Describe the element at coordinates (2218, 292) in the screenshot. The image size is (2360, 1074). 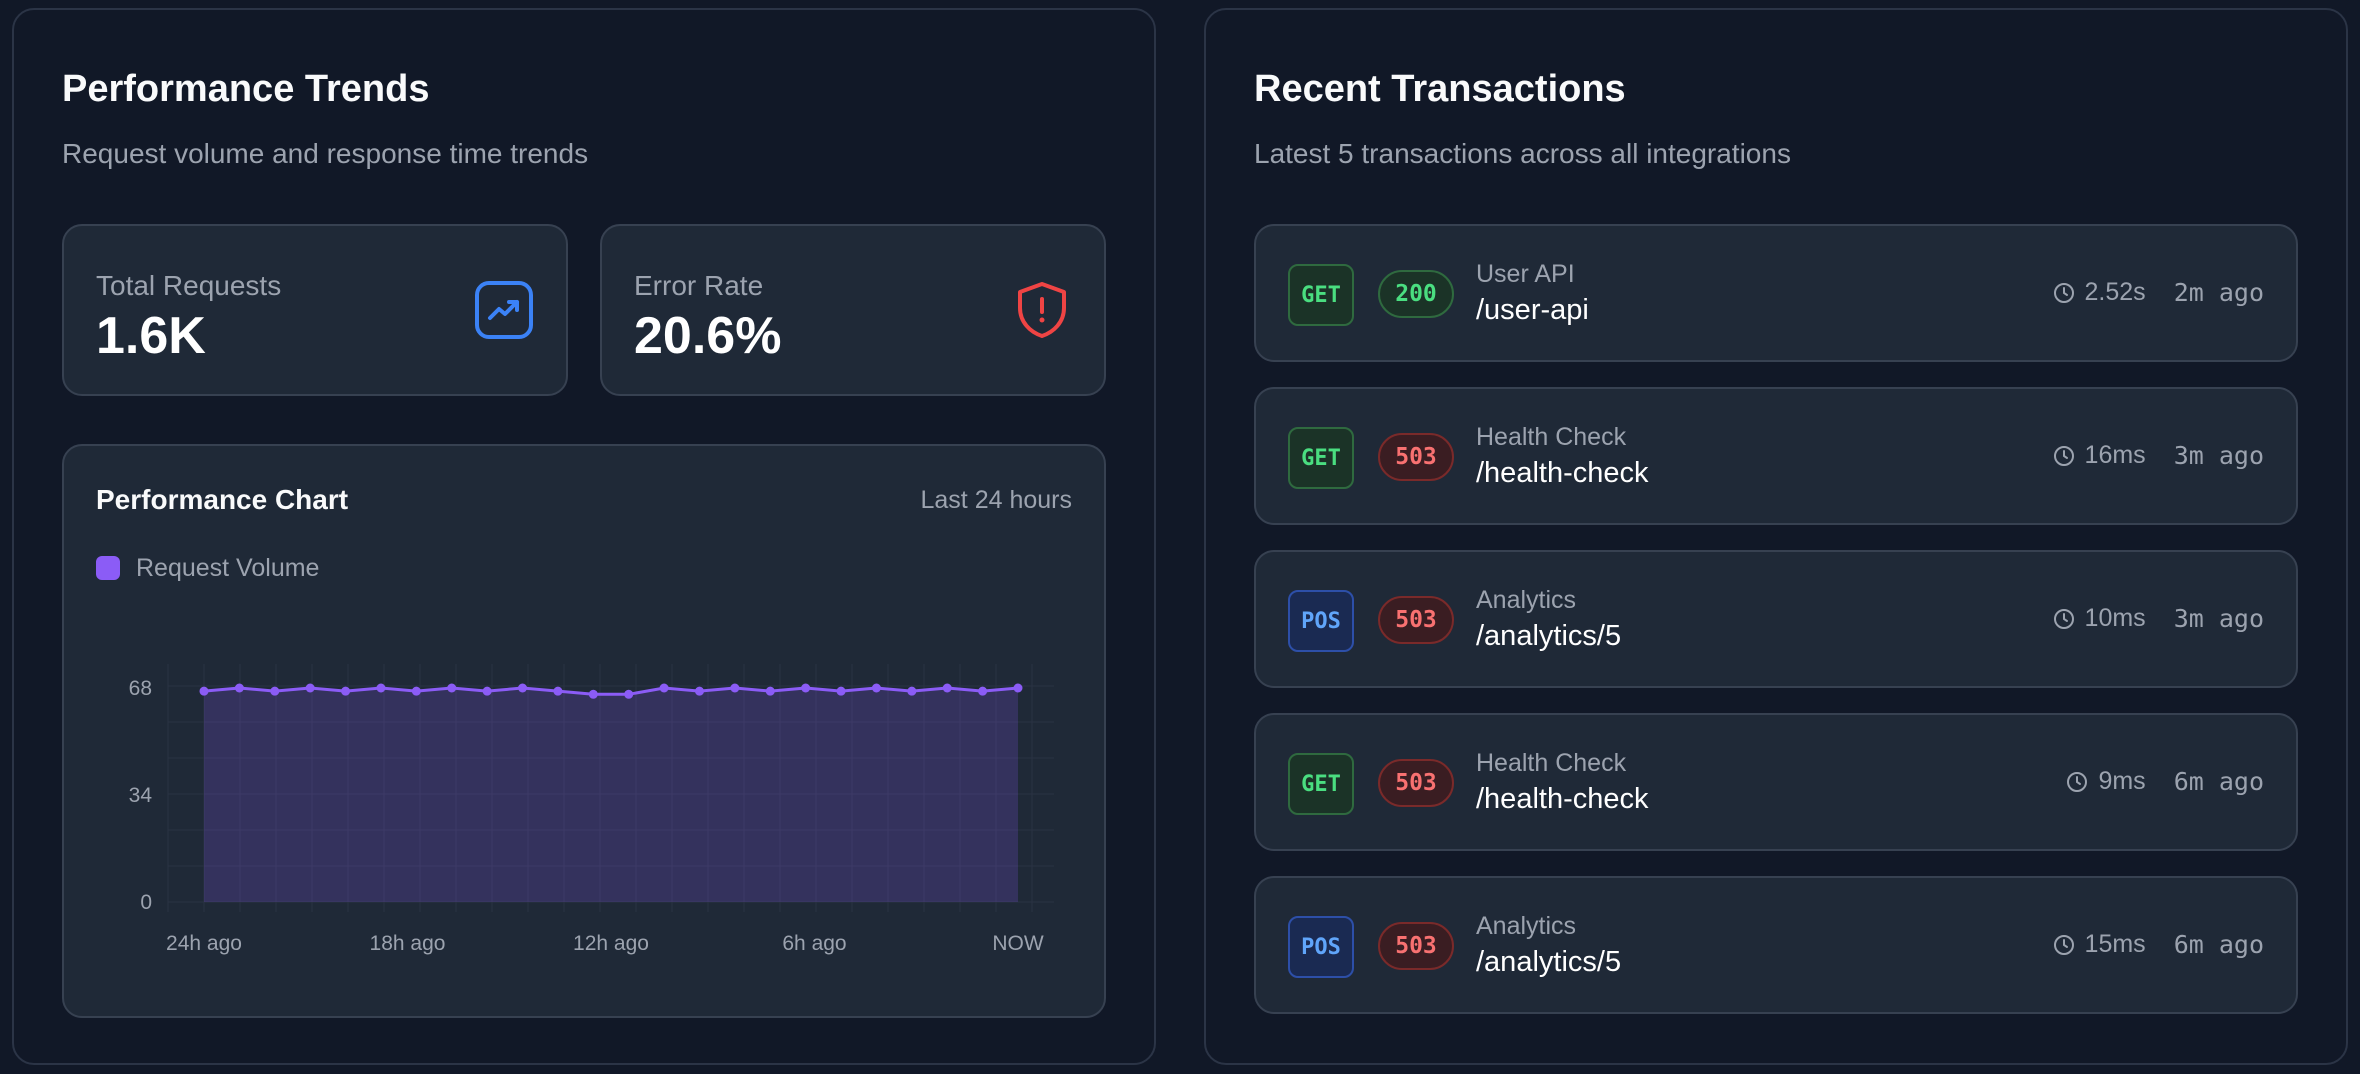
I see `time-ago: 2m ago` at that location.